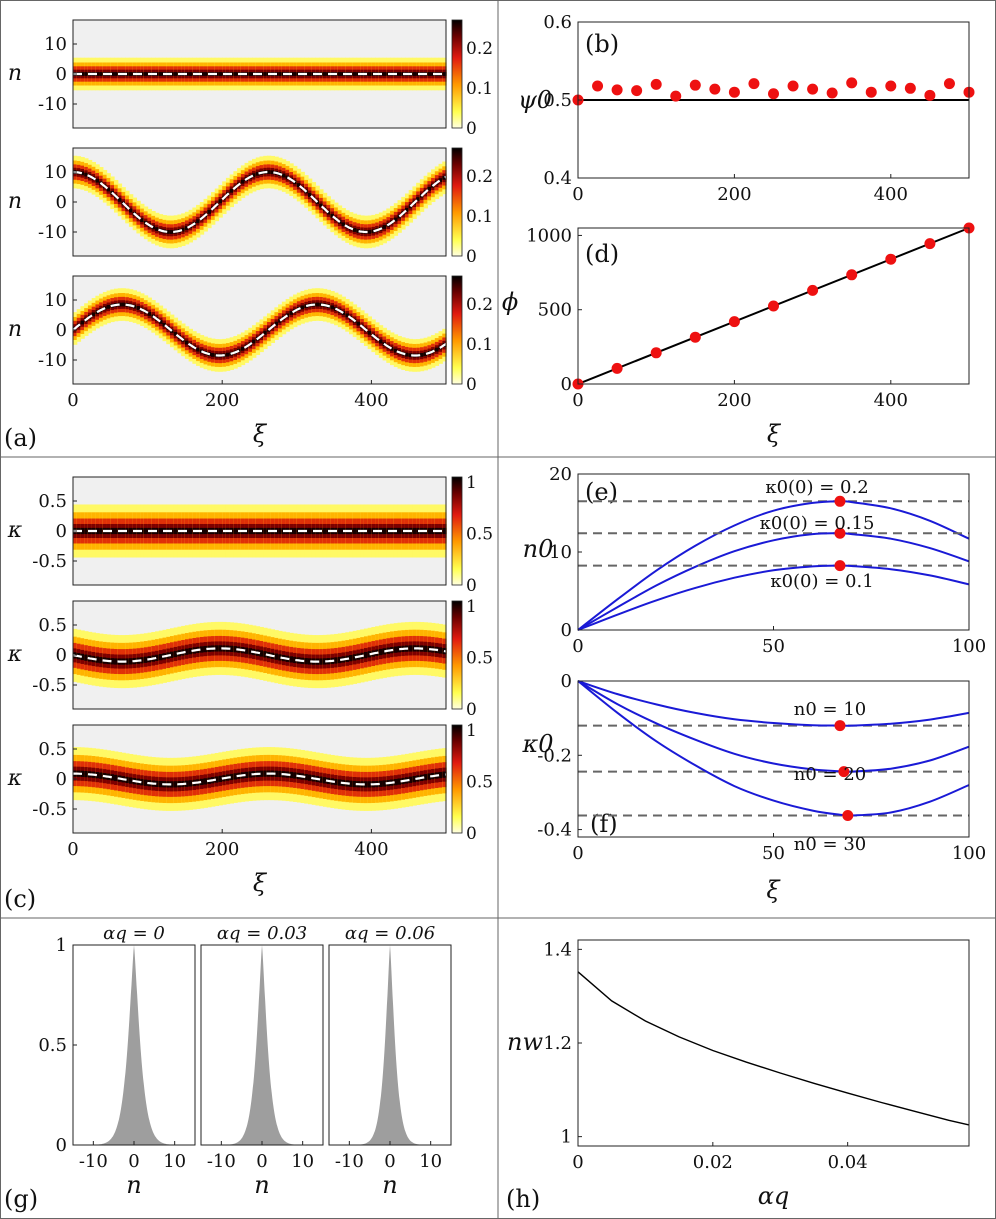  What do you see at coordinates (560, 474) in the screenshot?
I see `panel-e-ytick-ticklabel-0: 20` at bounding box center [560, 474].